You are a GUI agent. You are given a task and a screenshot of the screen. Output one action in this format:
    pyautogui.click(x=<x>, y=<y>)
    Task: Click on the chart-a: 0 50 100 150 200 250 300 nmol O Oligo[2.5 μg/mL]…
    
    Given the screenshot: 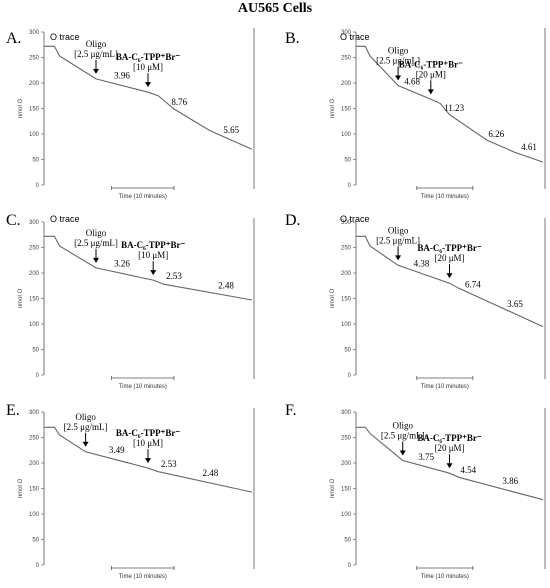 What is the action you would take?
    pyautogui.click(x=136, y=114)
    